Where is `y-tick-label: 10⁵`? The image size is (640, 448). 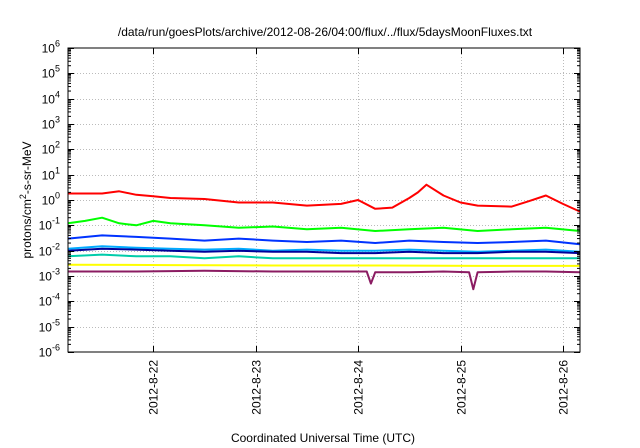
y-tick-label: 10⁵ is located at coordinates (51, 72).